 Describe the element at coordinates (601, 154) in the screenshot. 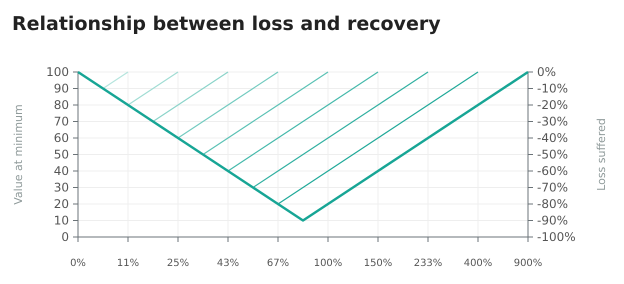

I see `y2-axis-title: Loss suffered` at that location.